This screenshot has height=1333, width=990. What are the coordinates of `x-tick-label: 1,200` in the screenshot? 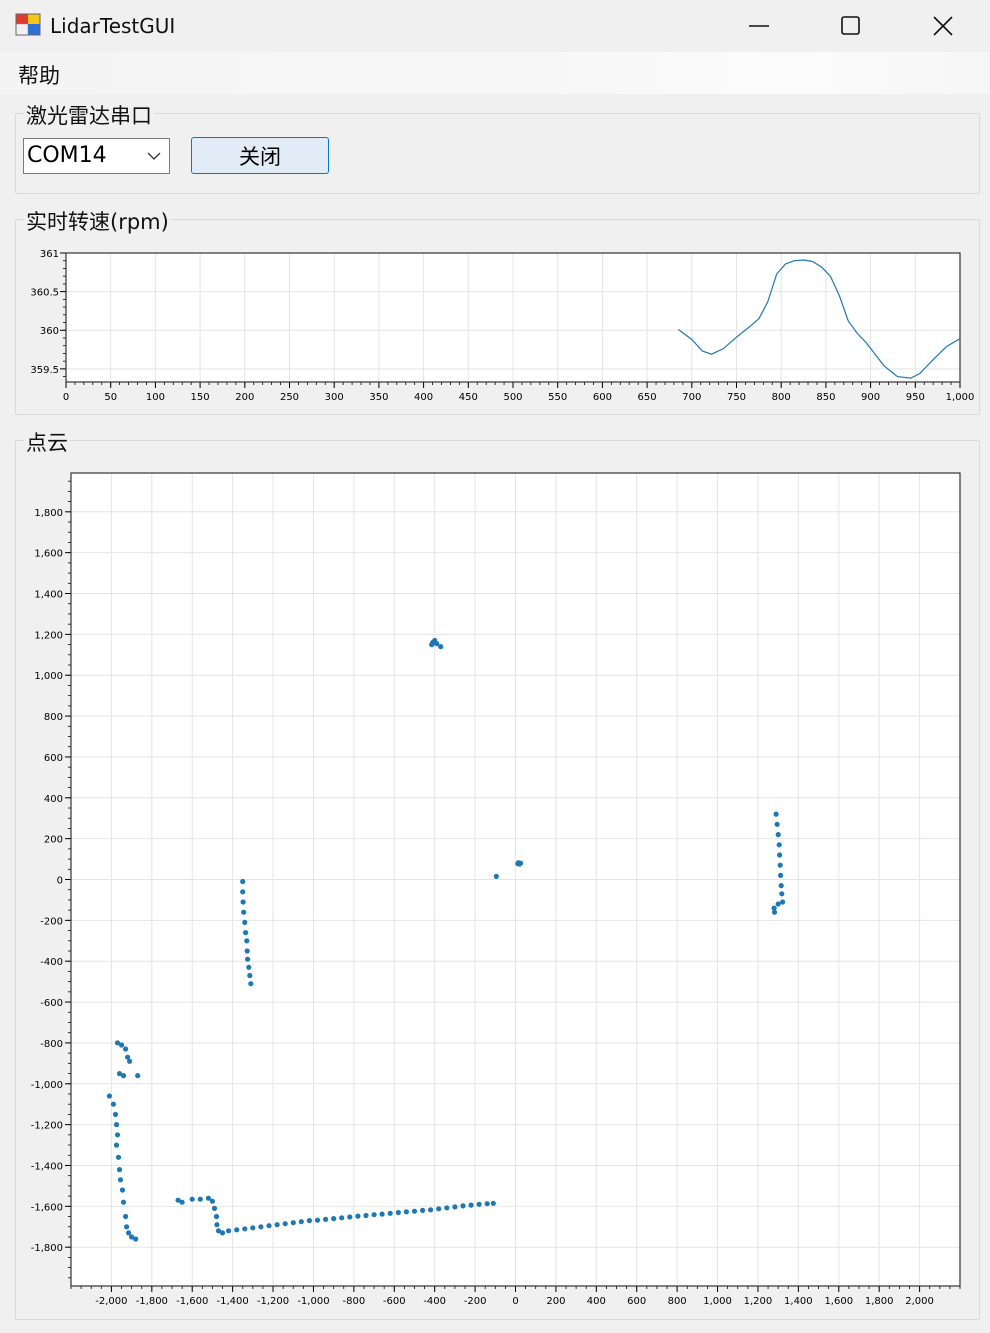 It's located at (758, 1301).